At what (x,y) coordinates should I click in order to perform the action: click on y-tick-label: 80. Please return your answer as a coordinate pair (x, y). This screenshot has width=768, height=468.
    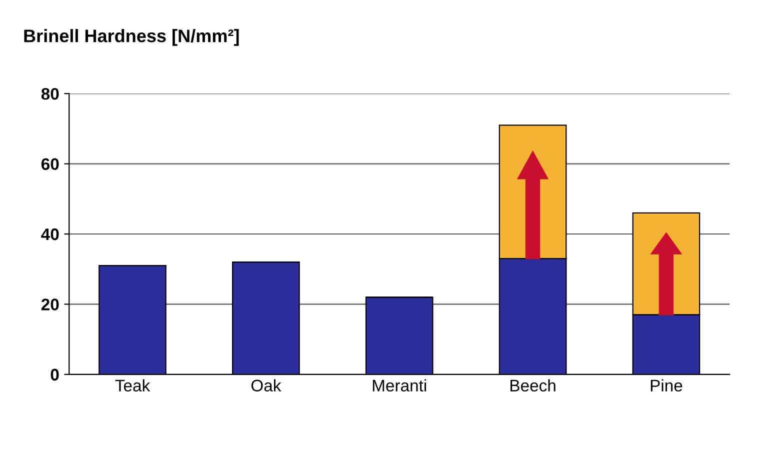
    Looking at the image, I should click on (50, 94).